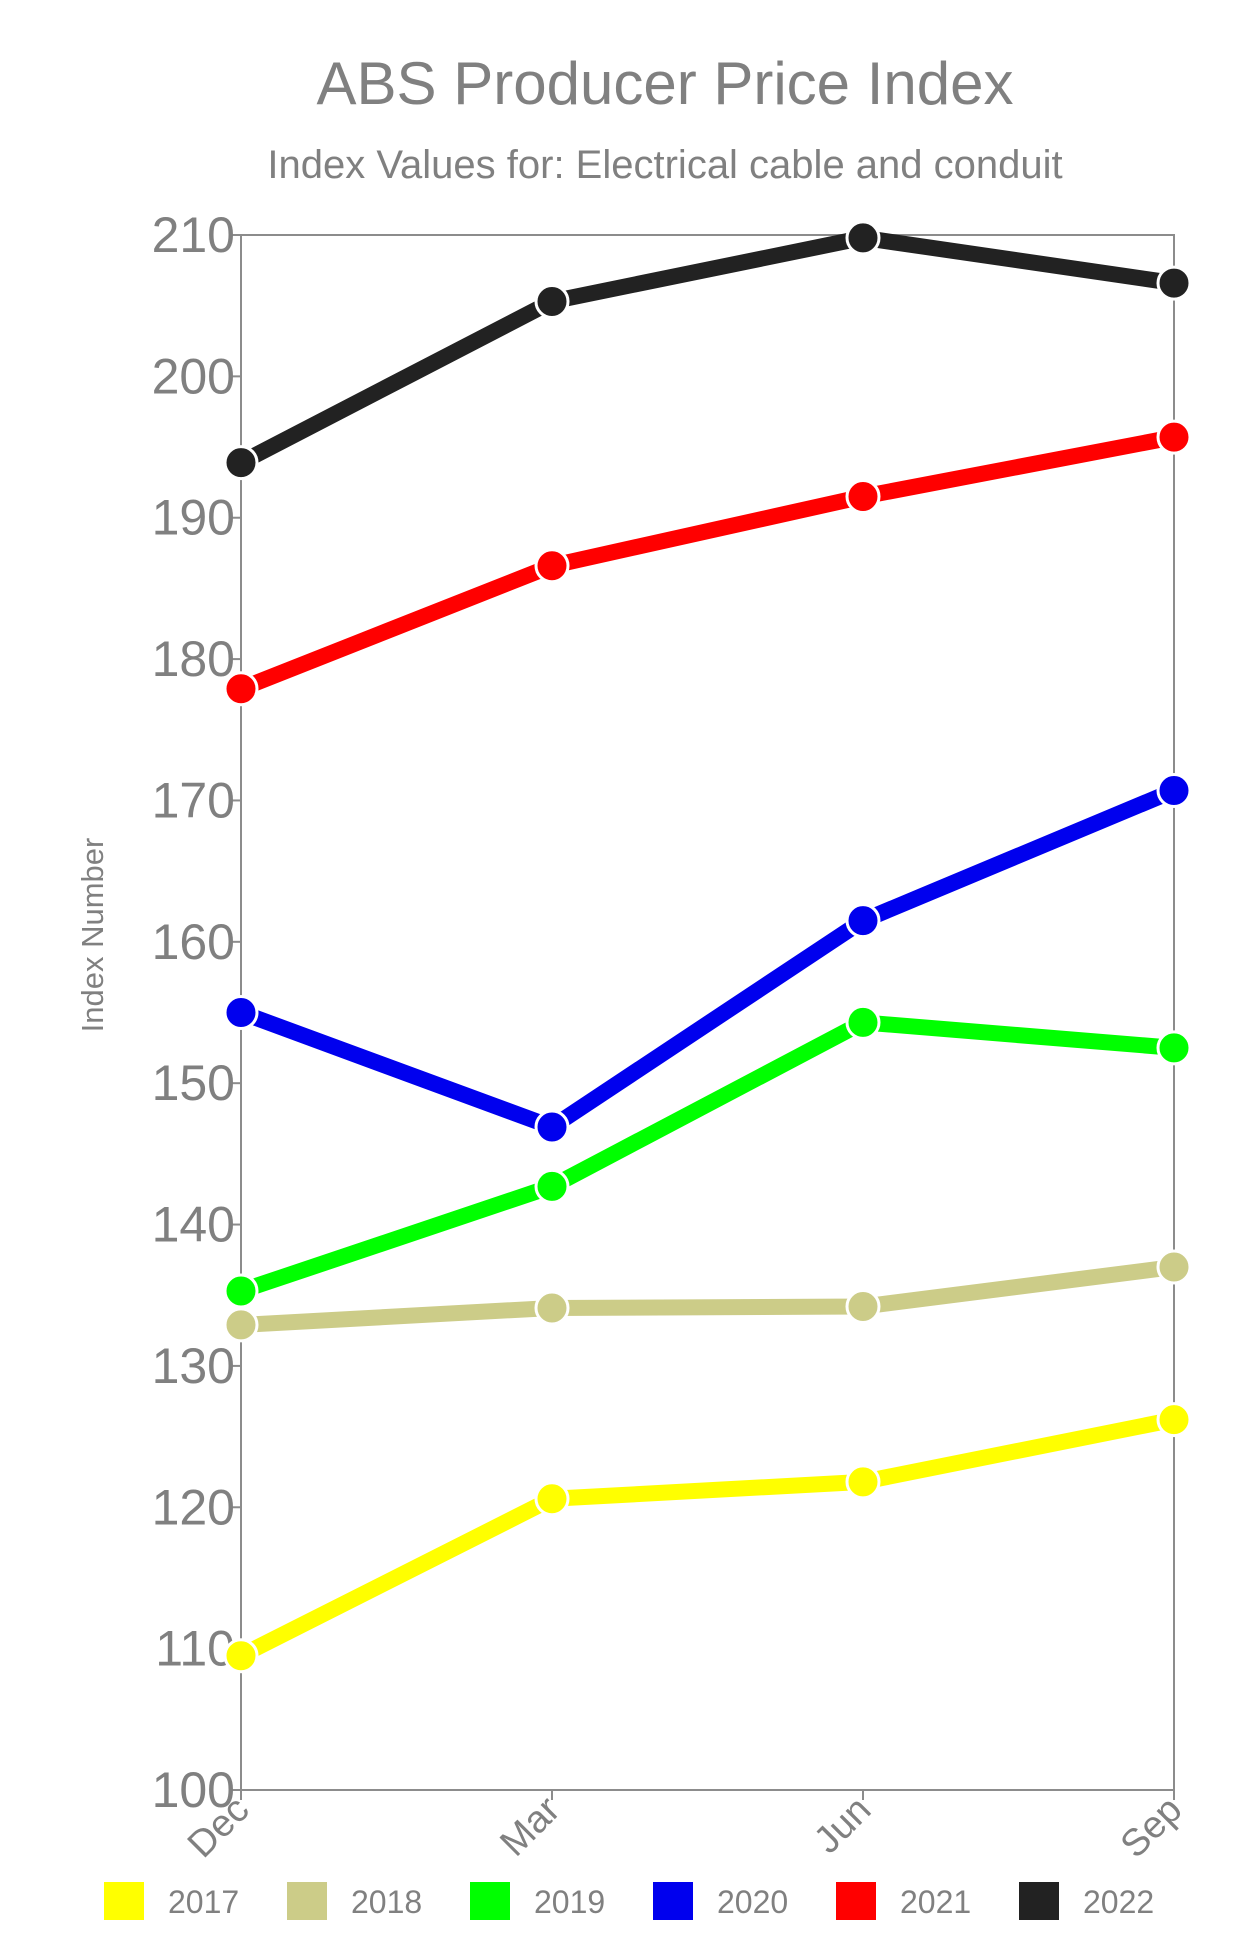 The width and height of the screenshot is (1250, 1955). Describe the element at coordinates (92, 935) in the screenshot. I see `y-axis-label: Index Number` at that location.